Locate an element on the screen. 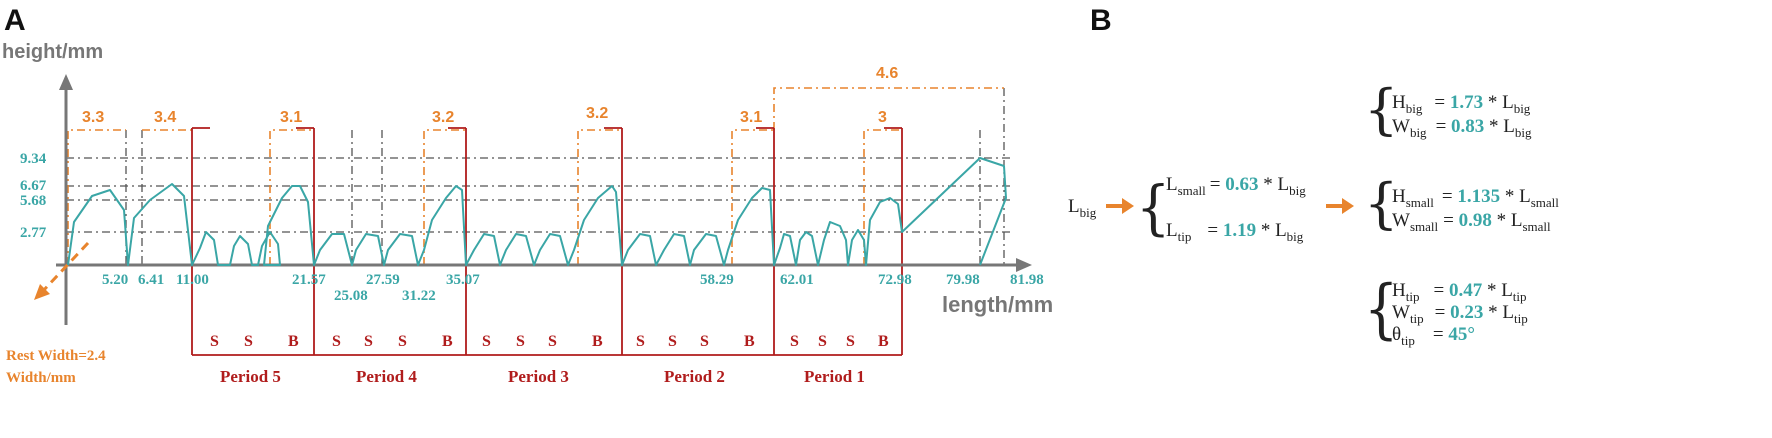 The width and height of the screenshot is (1772, 438). span-label-3-2-a: 3.2 is located at coordinates (443, 117).